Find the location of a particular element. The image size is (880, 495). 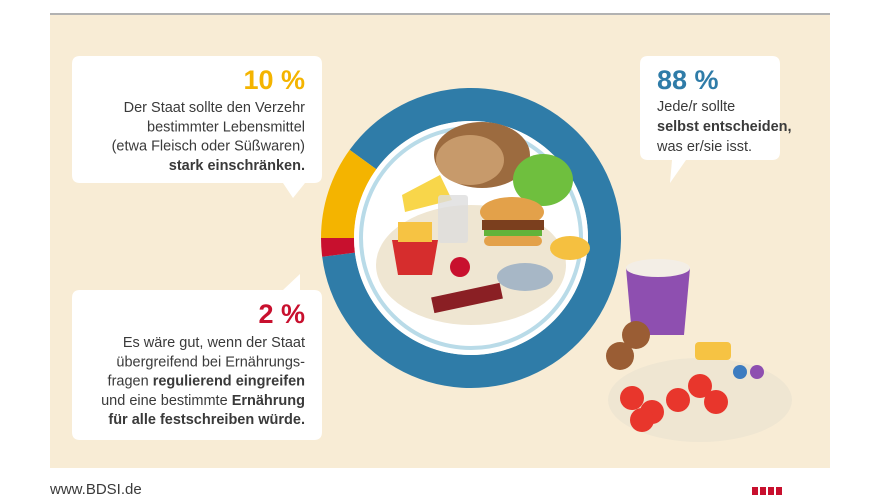

callout-line: und eine bestimmte Ernährung is located at coordinates (203, 401).